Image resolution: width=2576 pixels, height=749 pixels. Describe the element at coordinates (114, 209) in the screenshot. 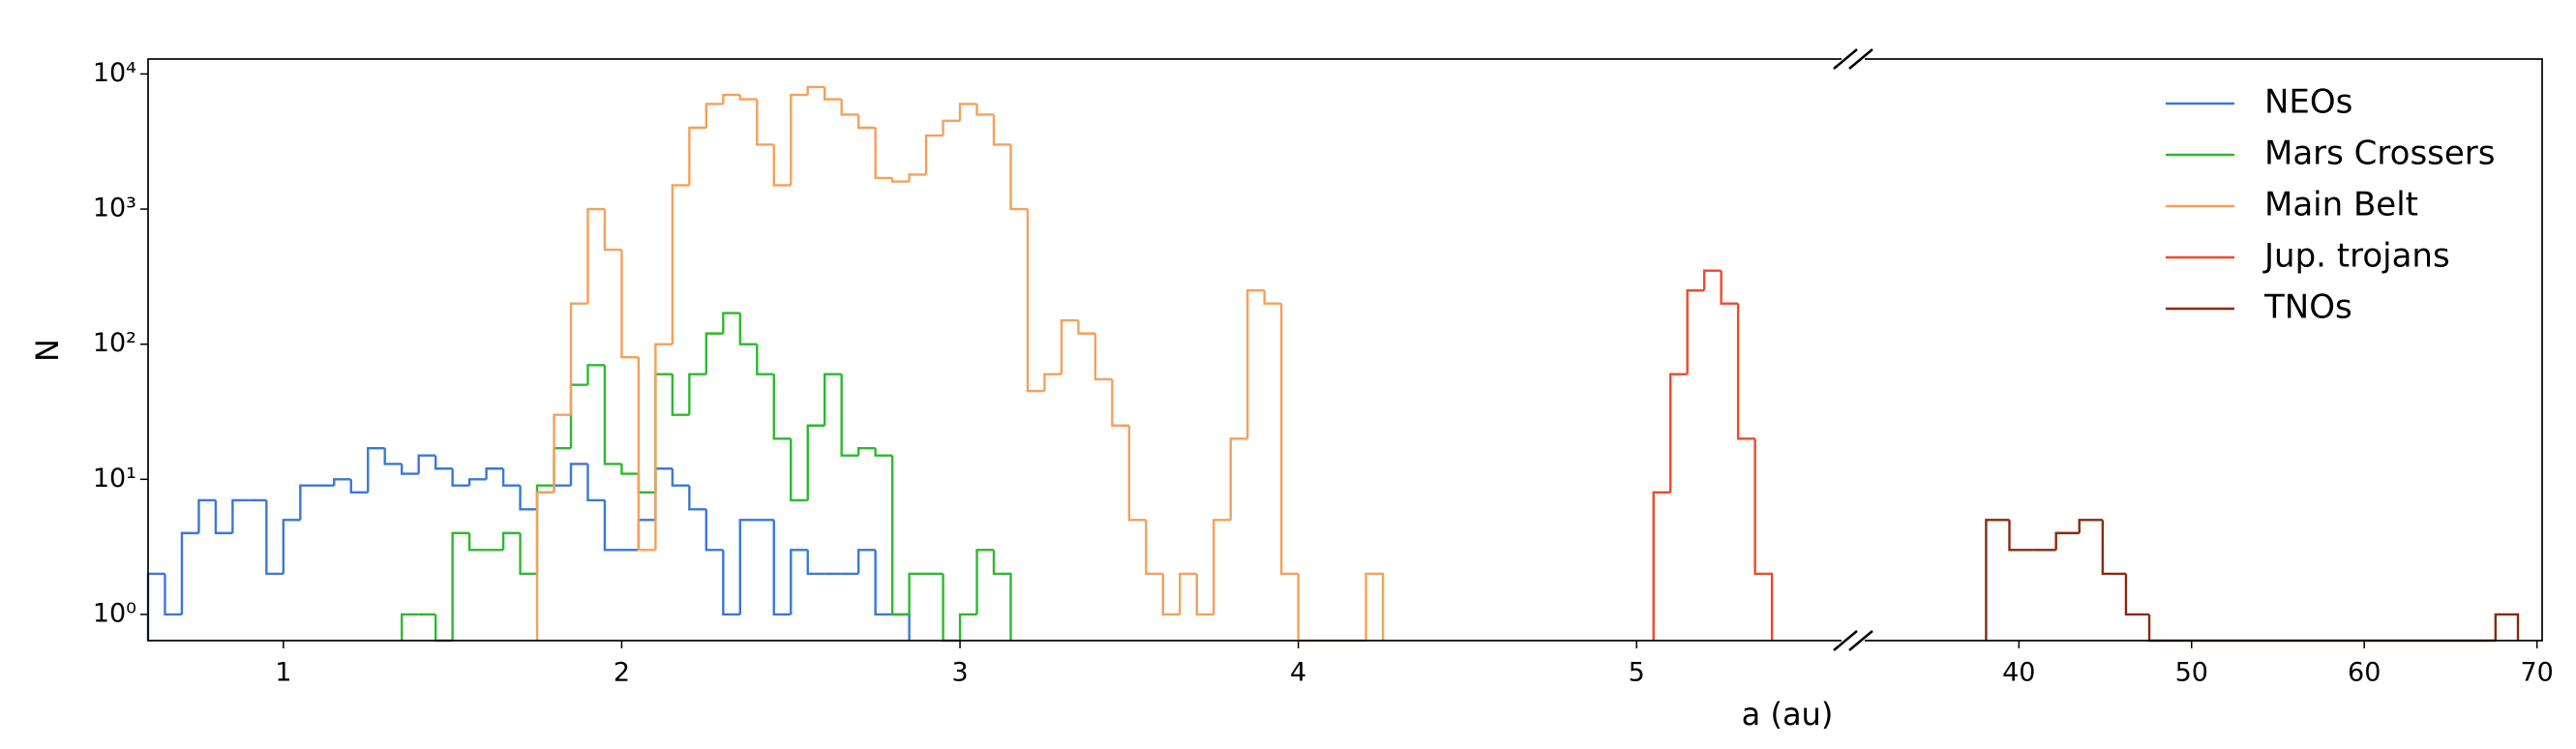

I see `y-tick-label: 10³` at that location.